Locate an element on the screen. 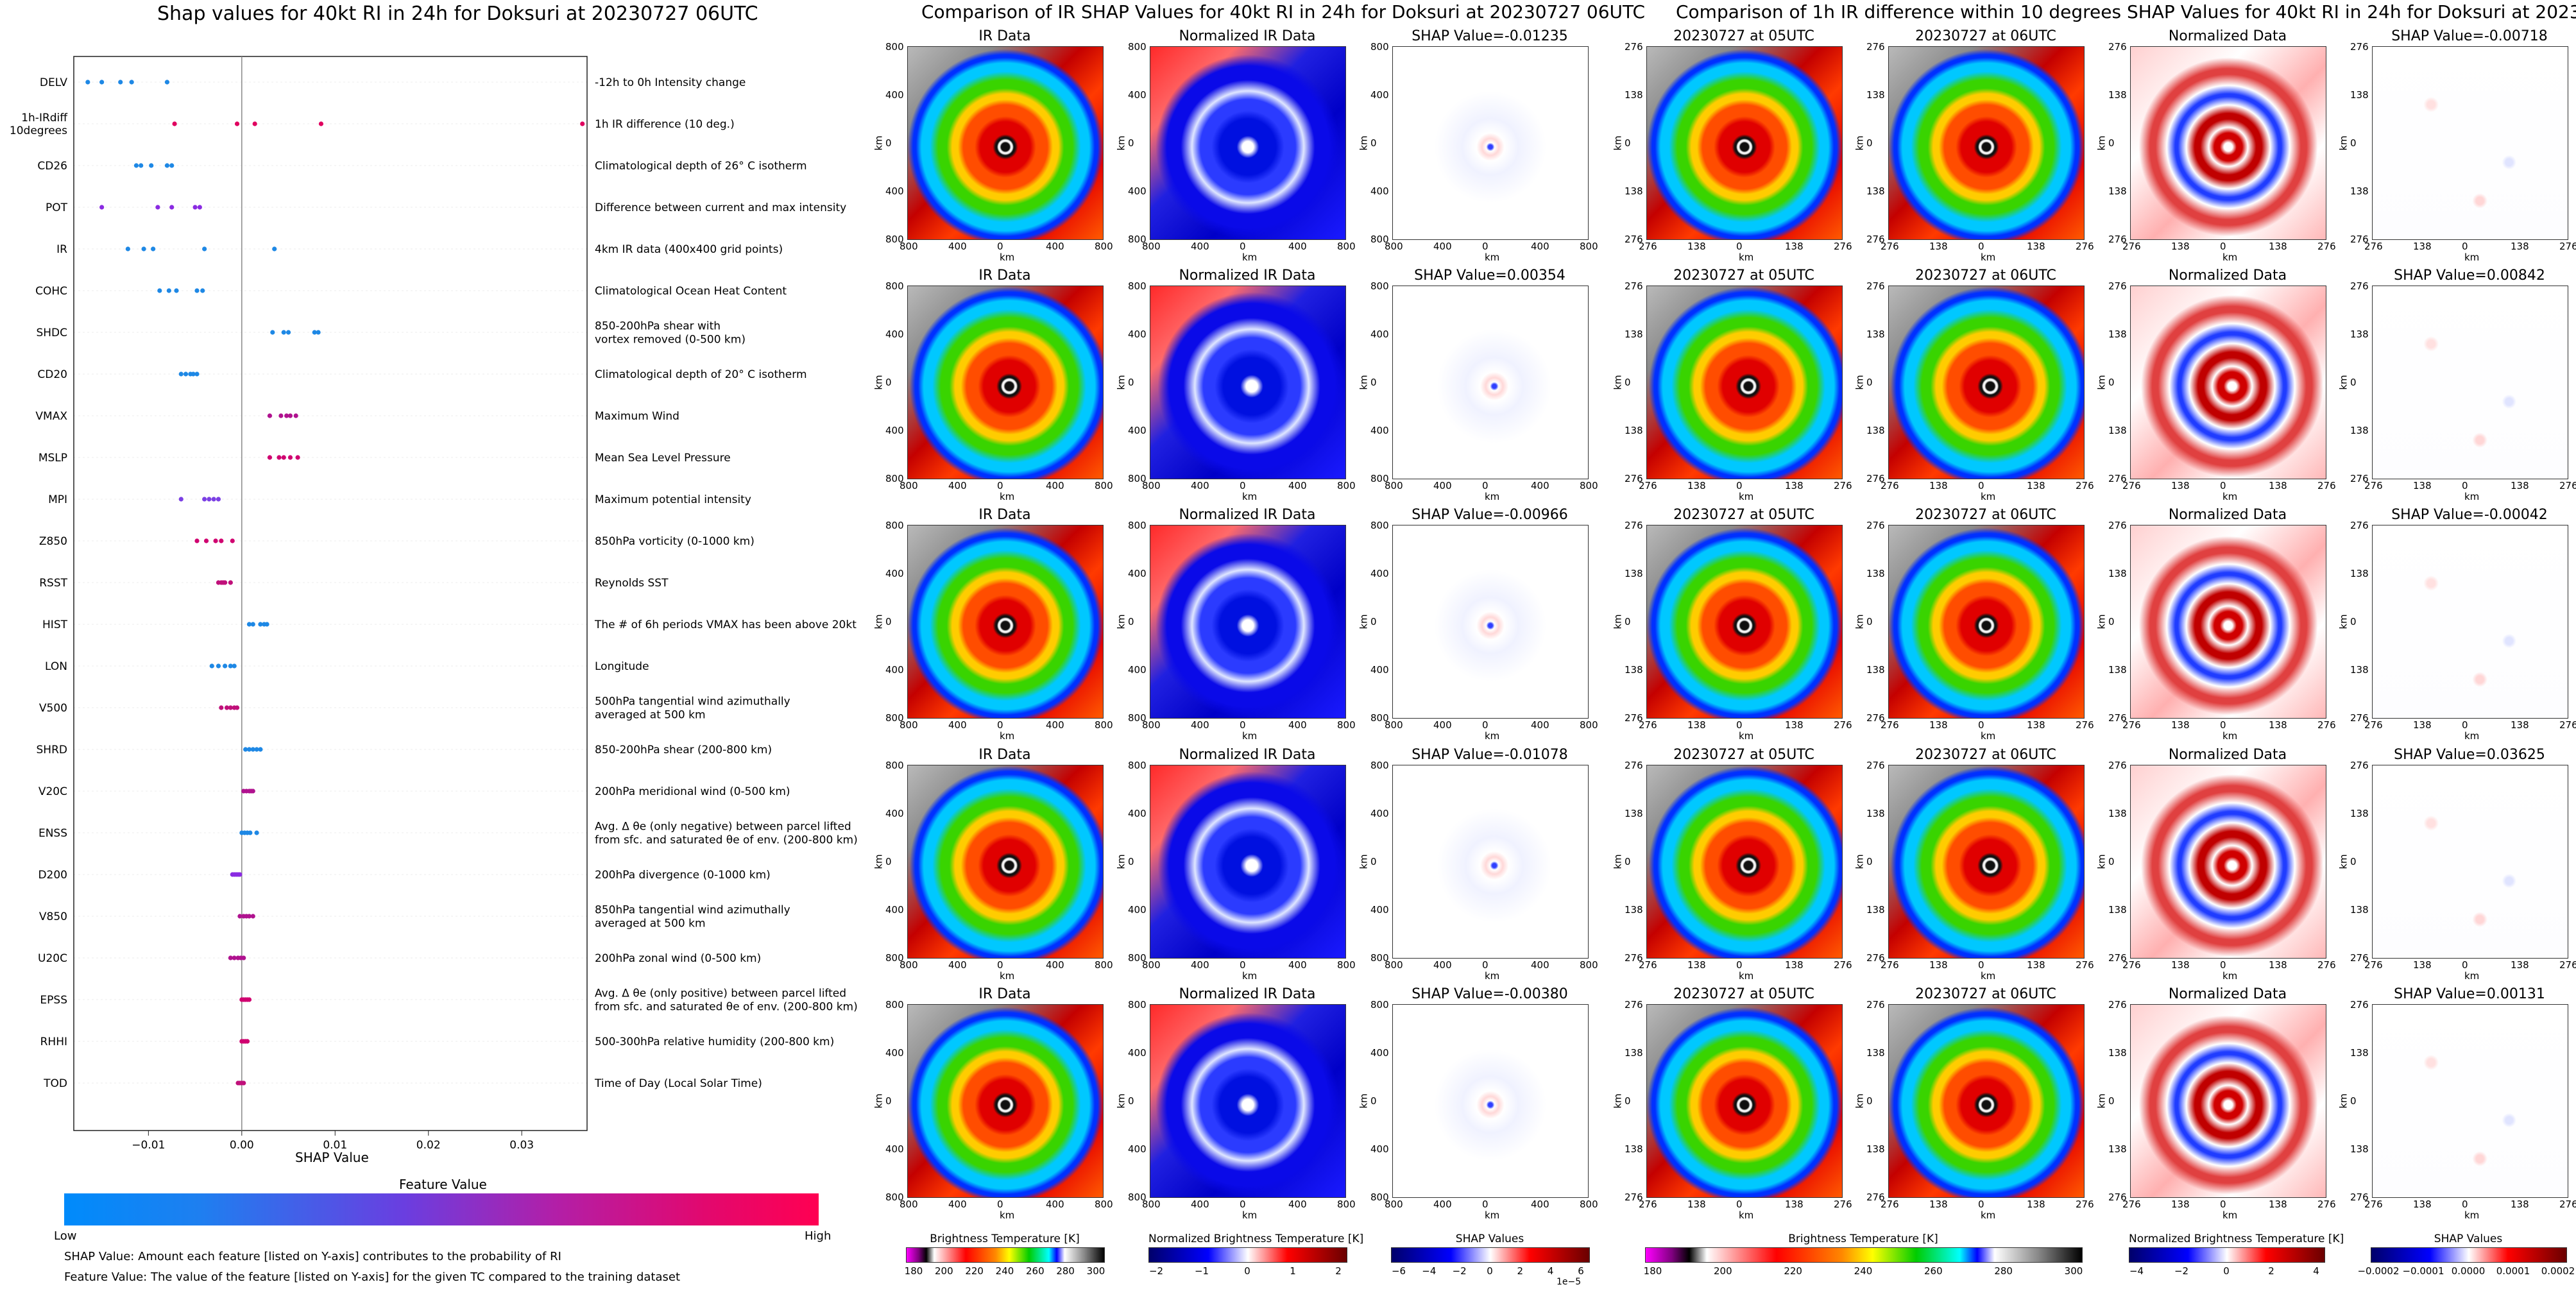  feature-name-label: COHC is located at coordinates (51, 291).